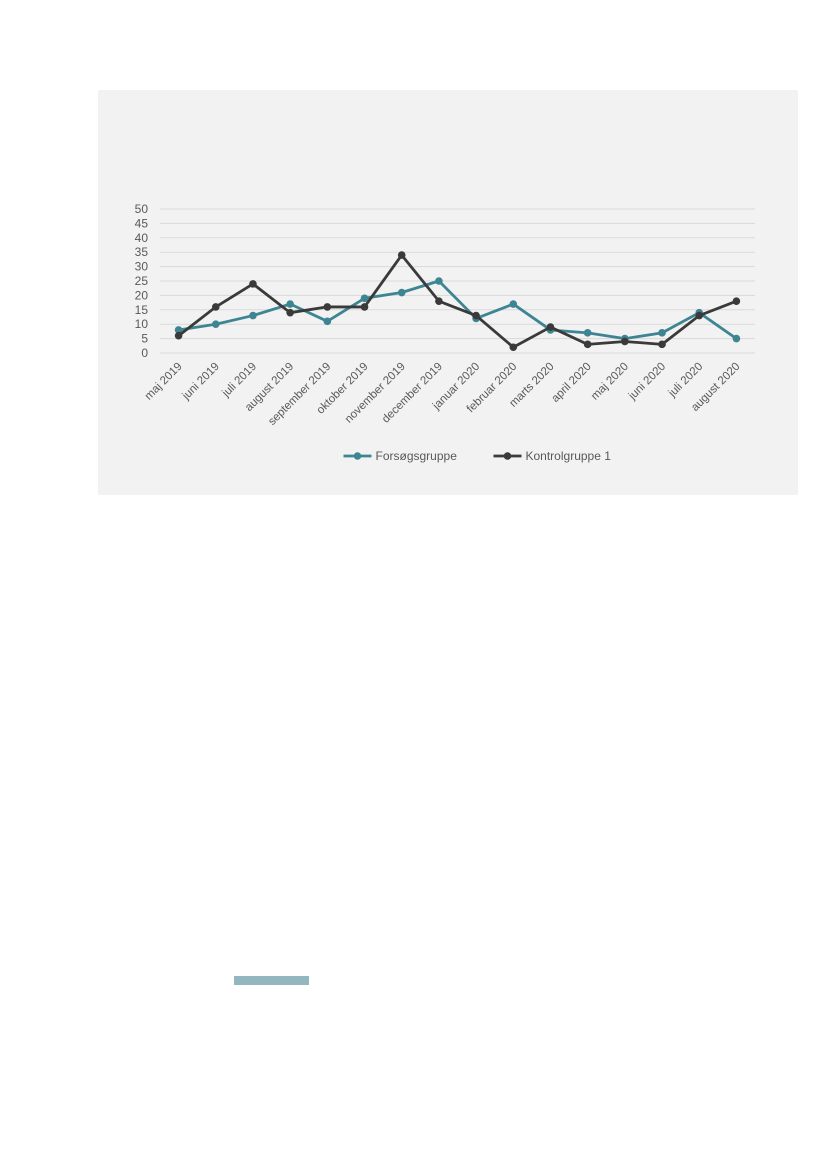 The width and height of the screenshot is (827, 1169). Describe the element at coordinates (417, 456) in the screenshot. I see `legend-label: Forsøgsgruppe` at that location.